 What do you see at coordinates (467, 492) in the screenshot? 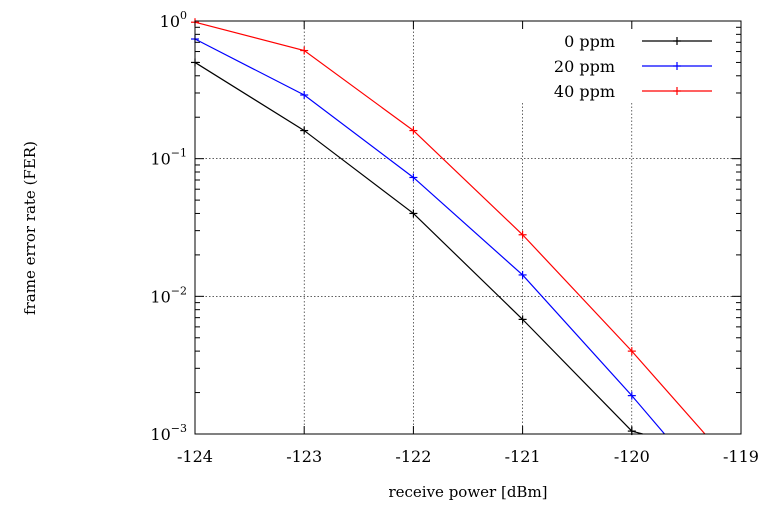
I see `x-axis-title: receive power [dBm]` at bounding box center [467, 492].